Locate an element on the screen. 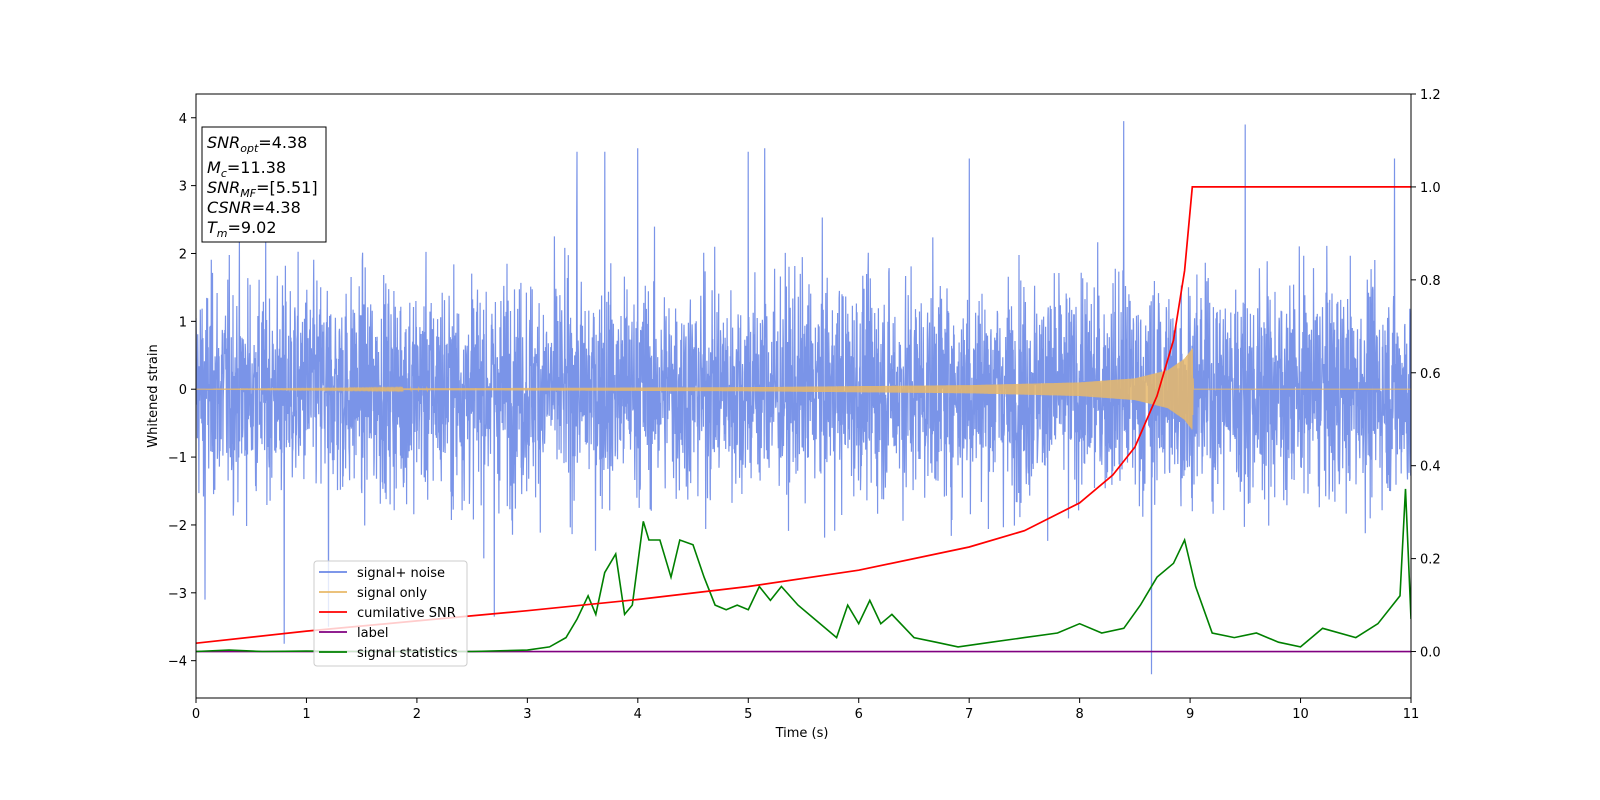  legend-label: label is located at coordinates (372, 633).